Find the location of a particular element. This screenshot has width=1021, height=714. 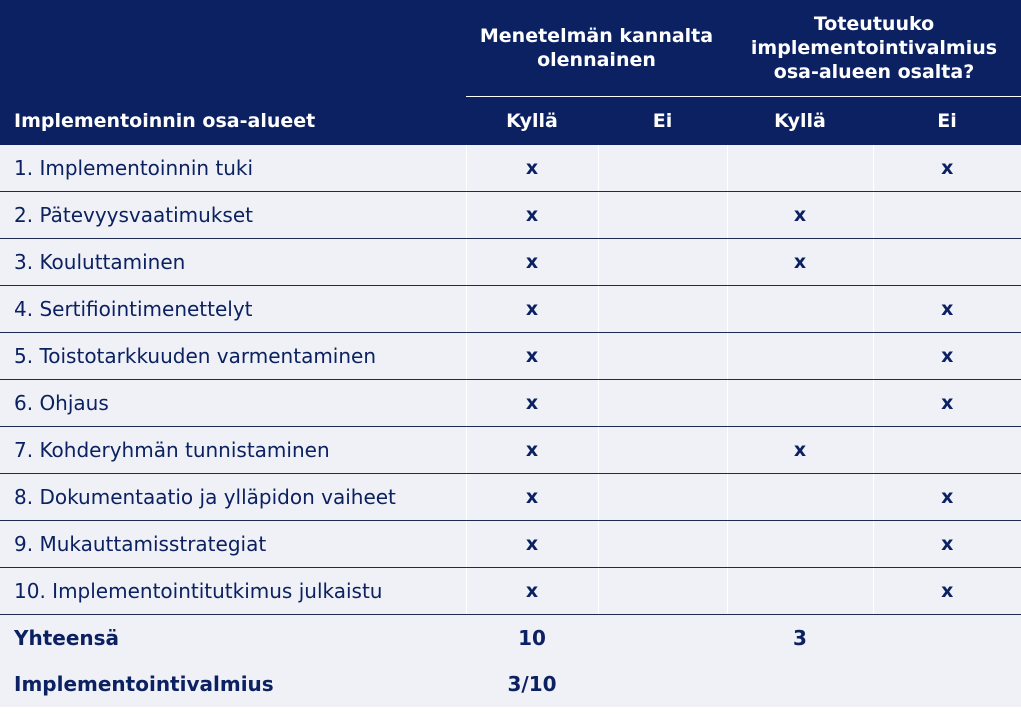

table-row: 3. Kouluttaminen x x is located at coordinates (510, 262).